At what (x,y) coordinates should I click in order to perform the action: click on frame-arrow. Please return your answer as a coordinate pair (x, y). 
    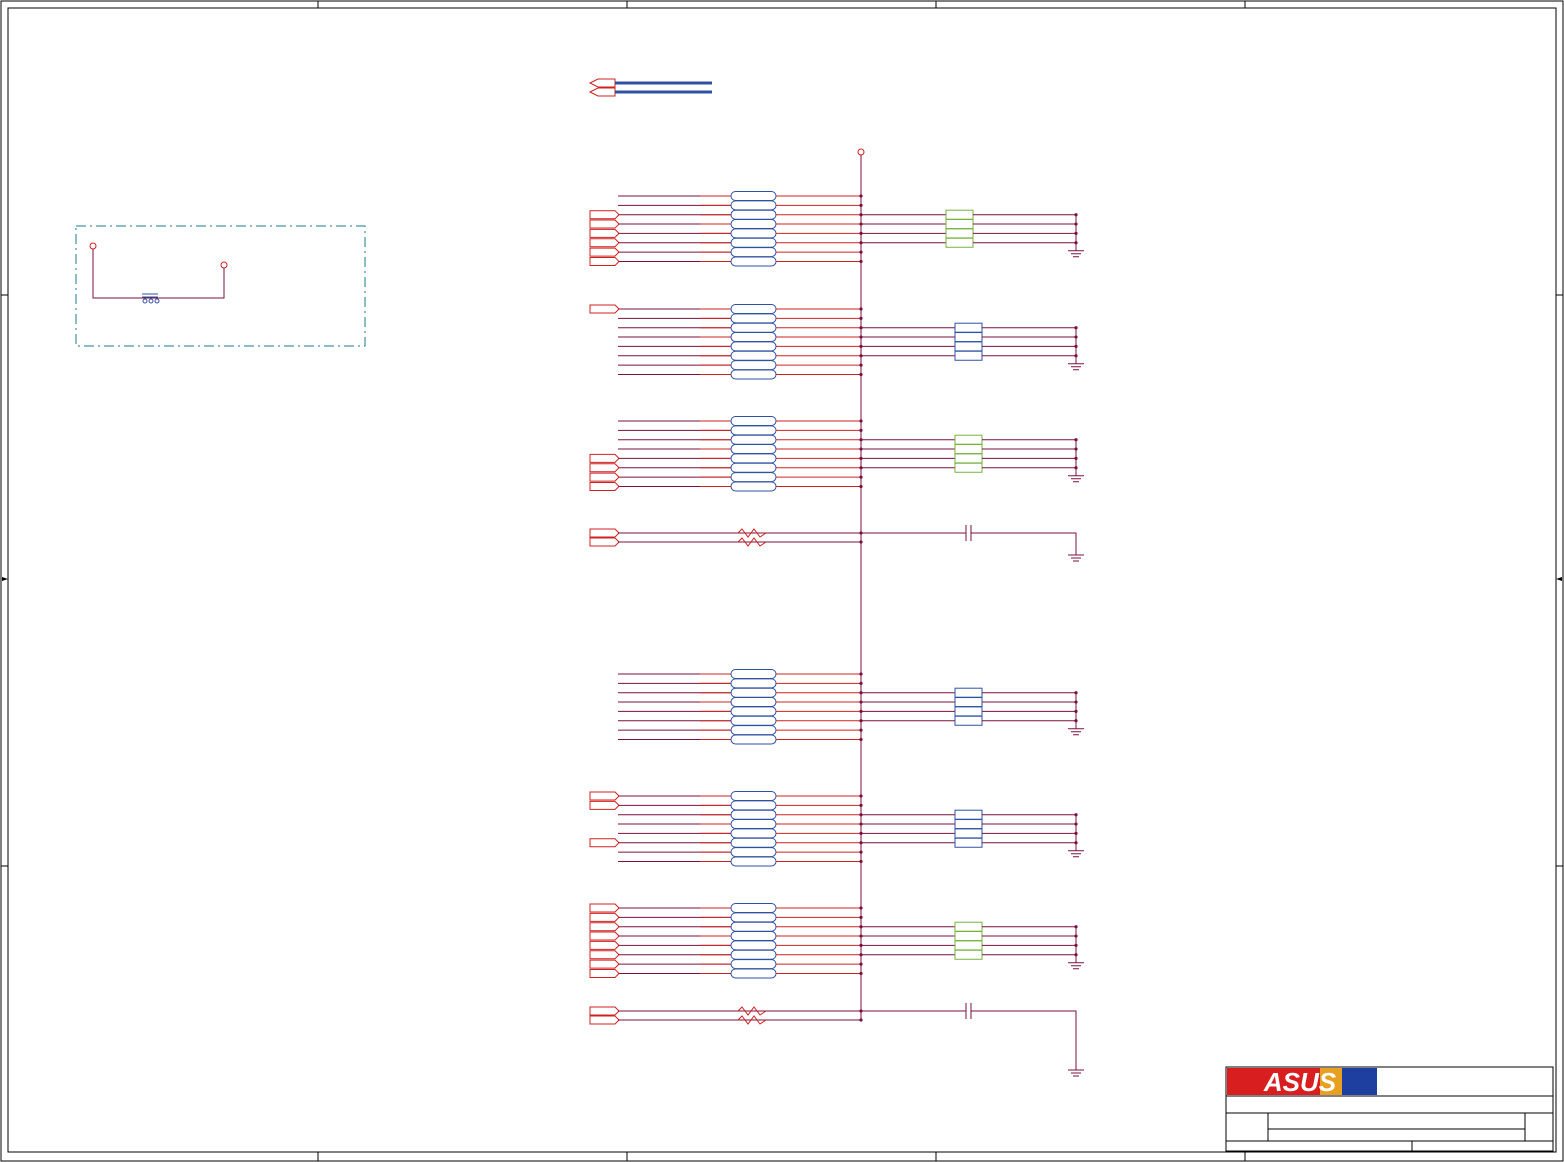
    Looking at the image, I should click on (5, 579).